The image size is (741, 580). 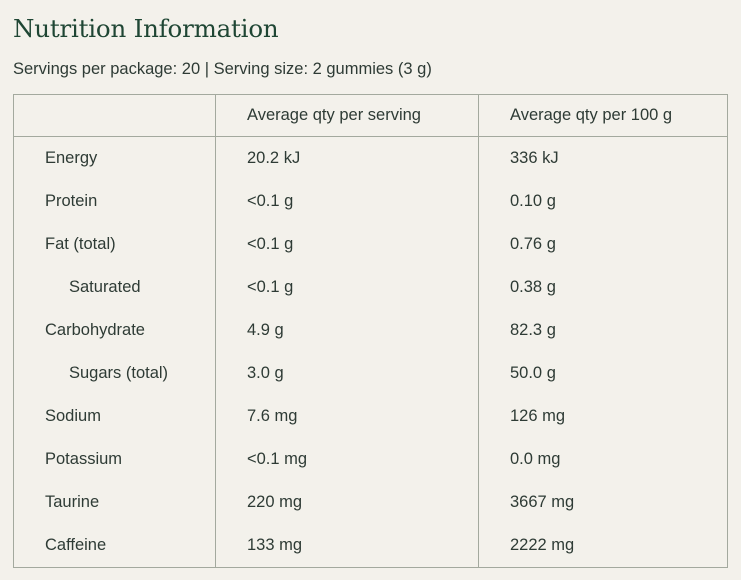 I want to click on header-per-100g: Average qty per 100 g, so click(x=603, y=115).